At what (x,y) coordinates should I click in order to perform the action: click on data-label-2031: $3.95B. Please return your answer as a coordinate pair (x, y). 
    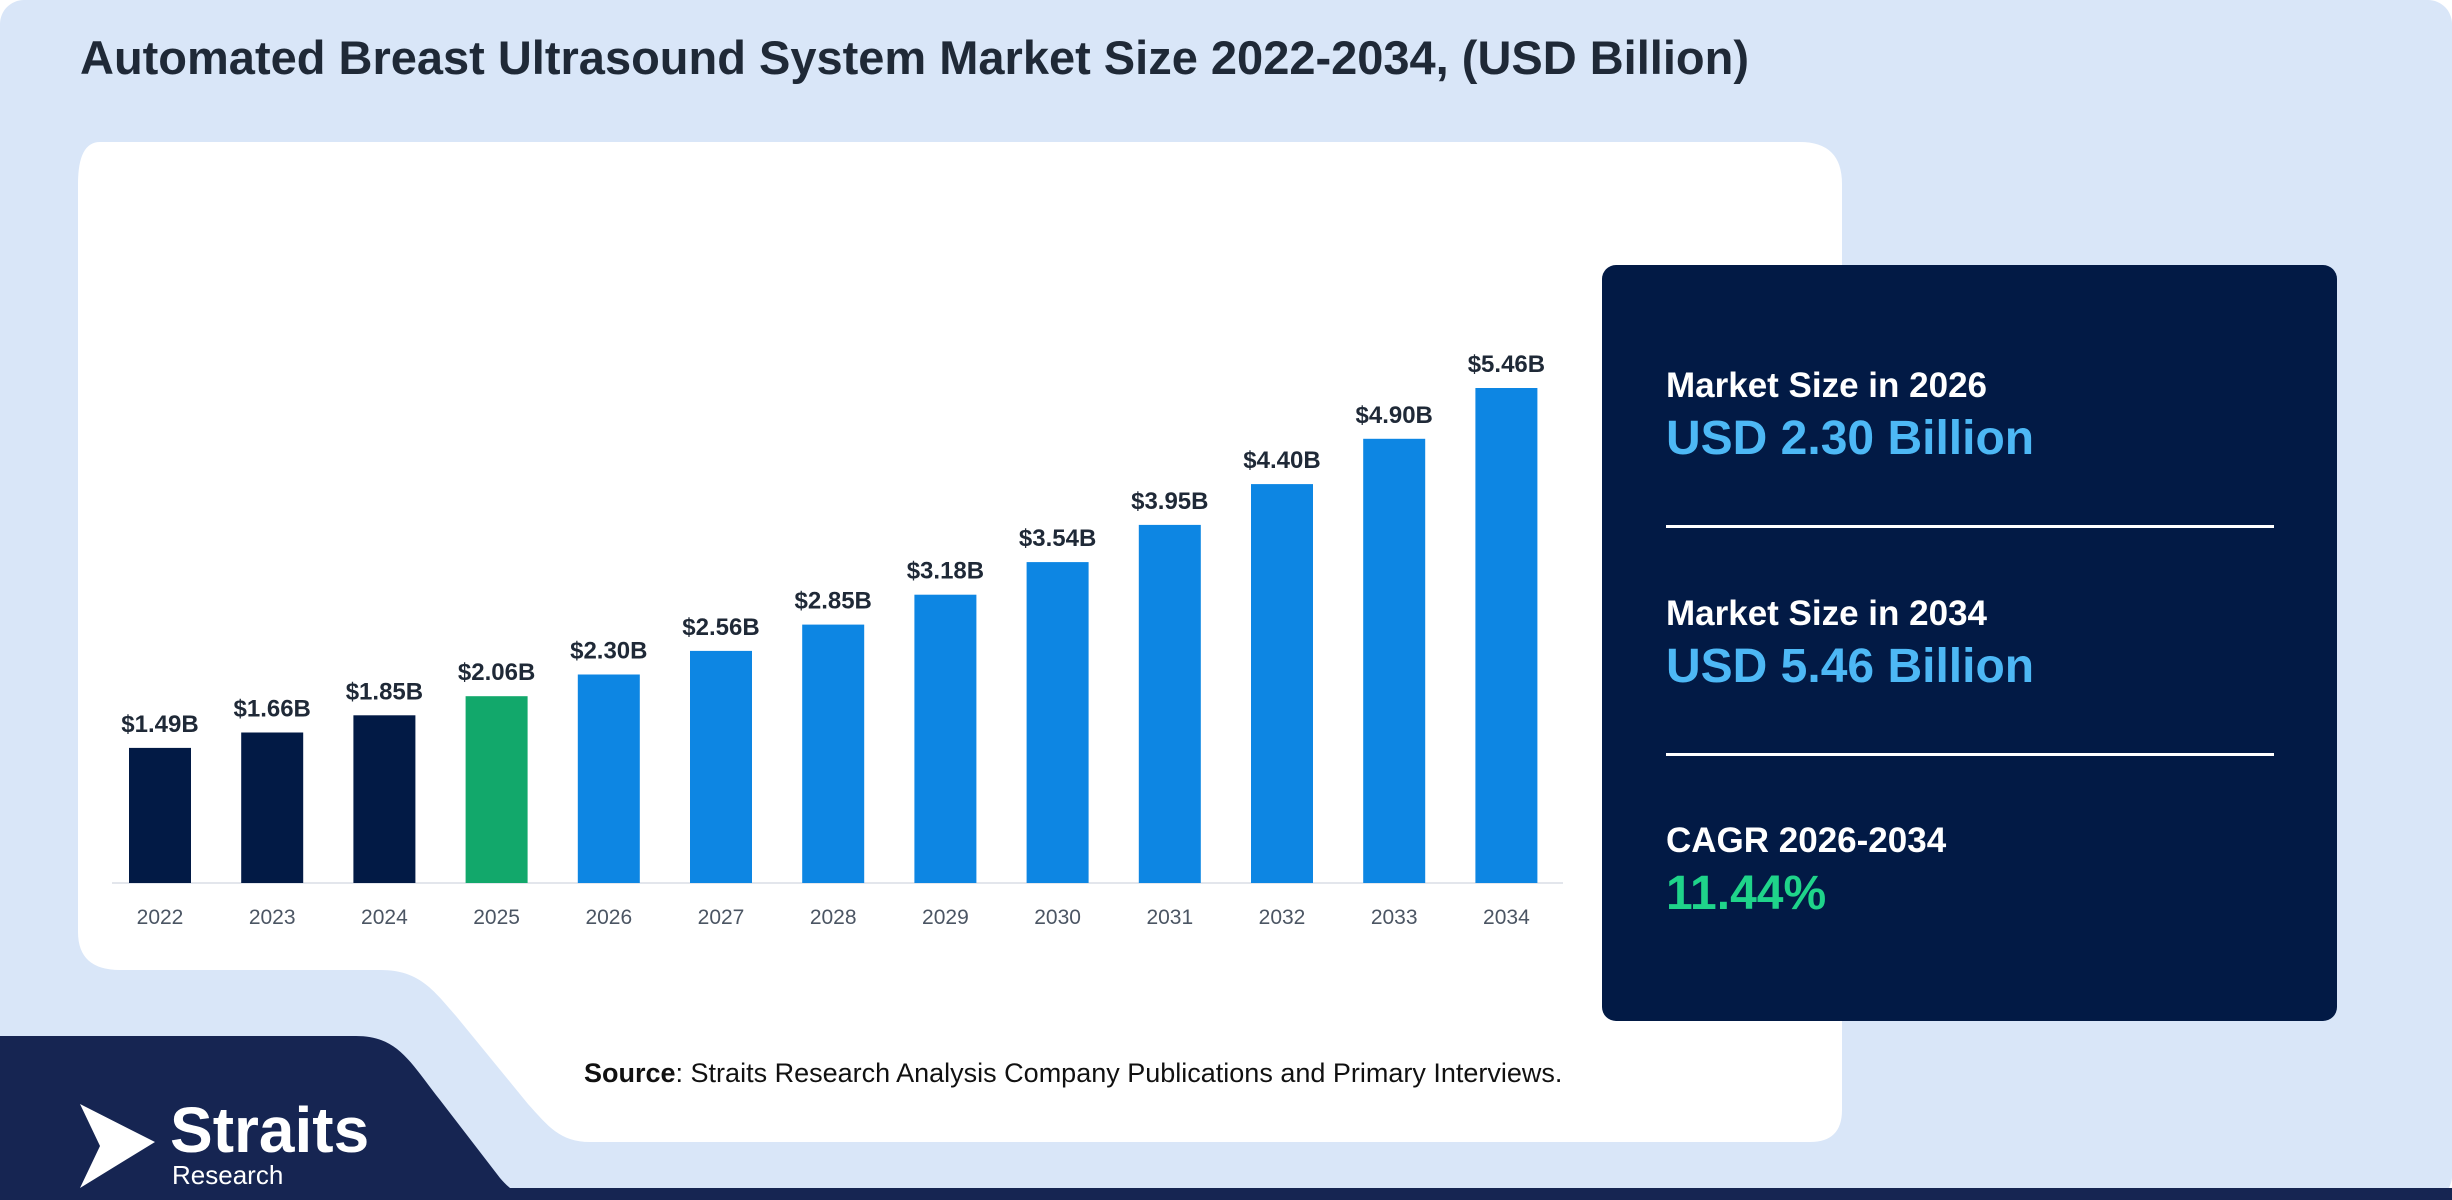
    Looking at the image, I should click on (1169, 501).